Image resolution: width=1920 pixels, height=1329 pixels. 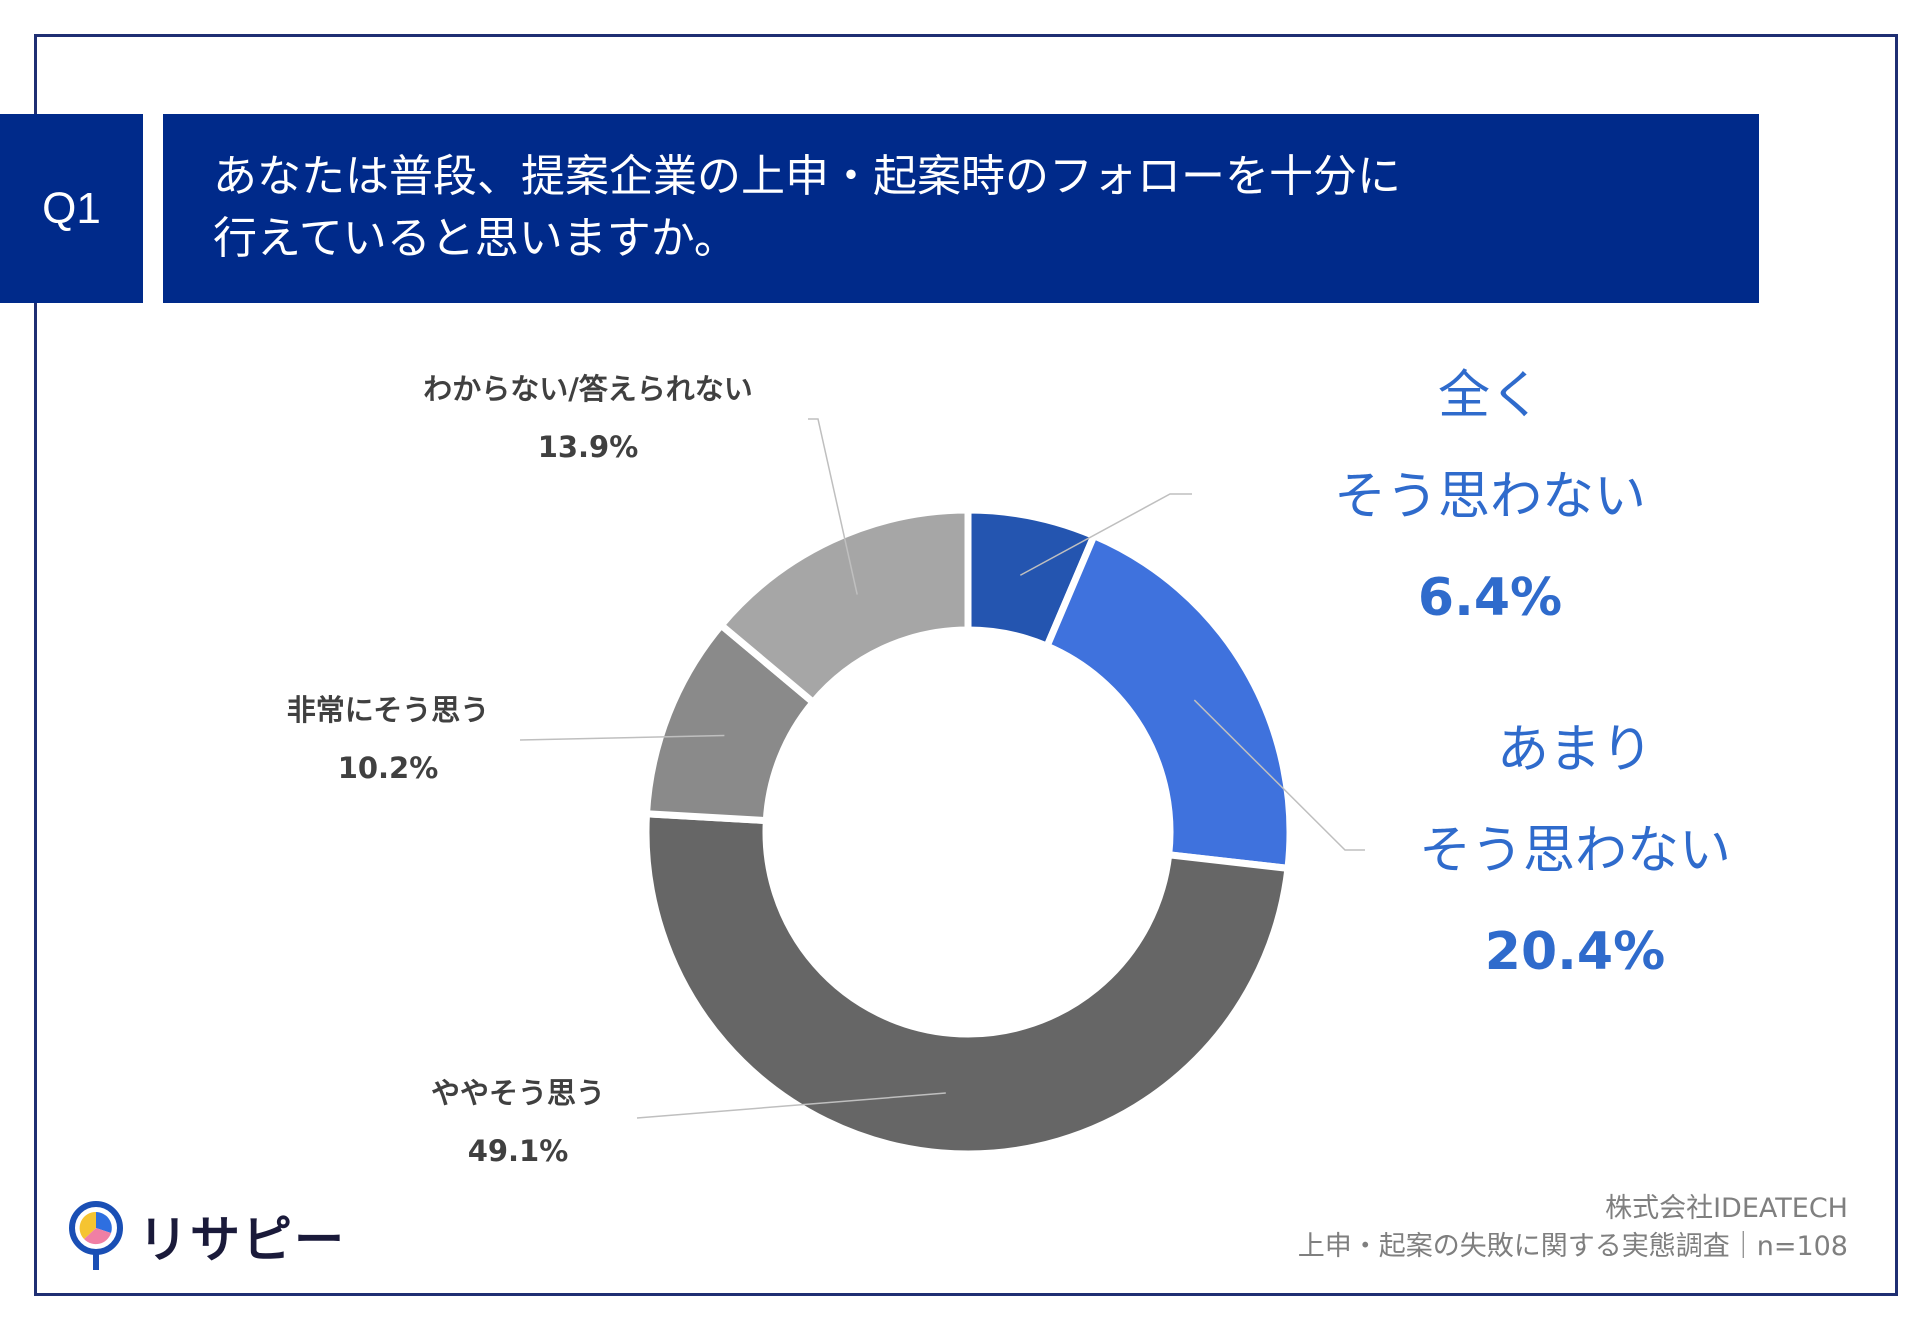 I want to click on question-tag: Q1, so click(x=71, y=208).